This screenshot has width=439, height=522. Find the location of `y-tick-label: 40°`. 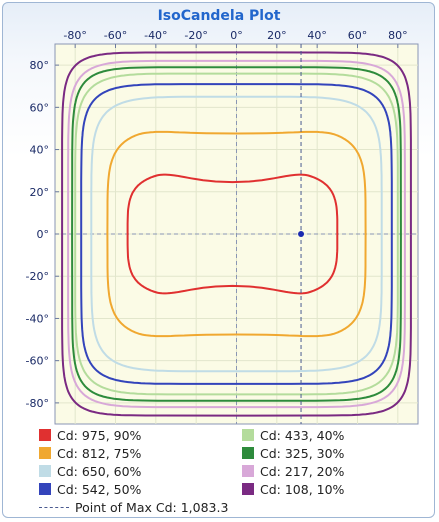

y-tick-label: 40° is located at coordinates (40, 150).